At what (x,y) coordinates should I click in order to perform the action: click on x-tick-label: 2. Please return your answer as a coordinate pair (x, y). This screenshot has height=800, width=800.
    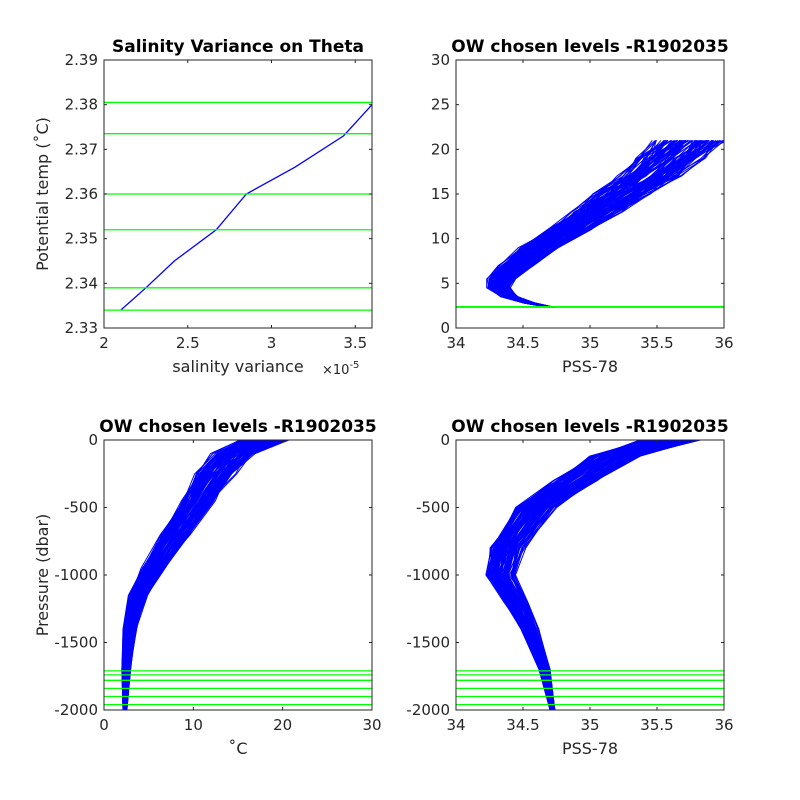
    Looking at the image, I should click on (104, 343).